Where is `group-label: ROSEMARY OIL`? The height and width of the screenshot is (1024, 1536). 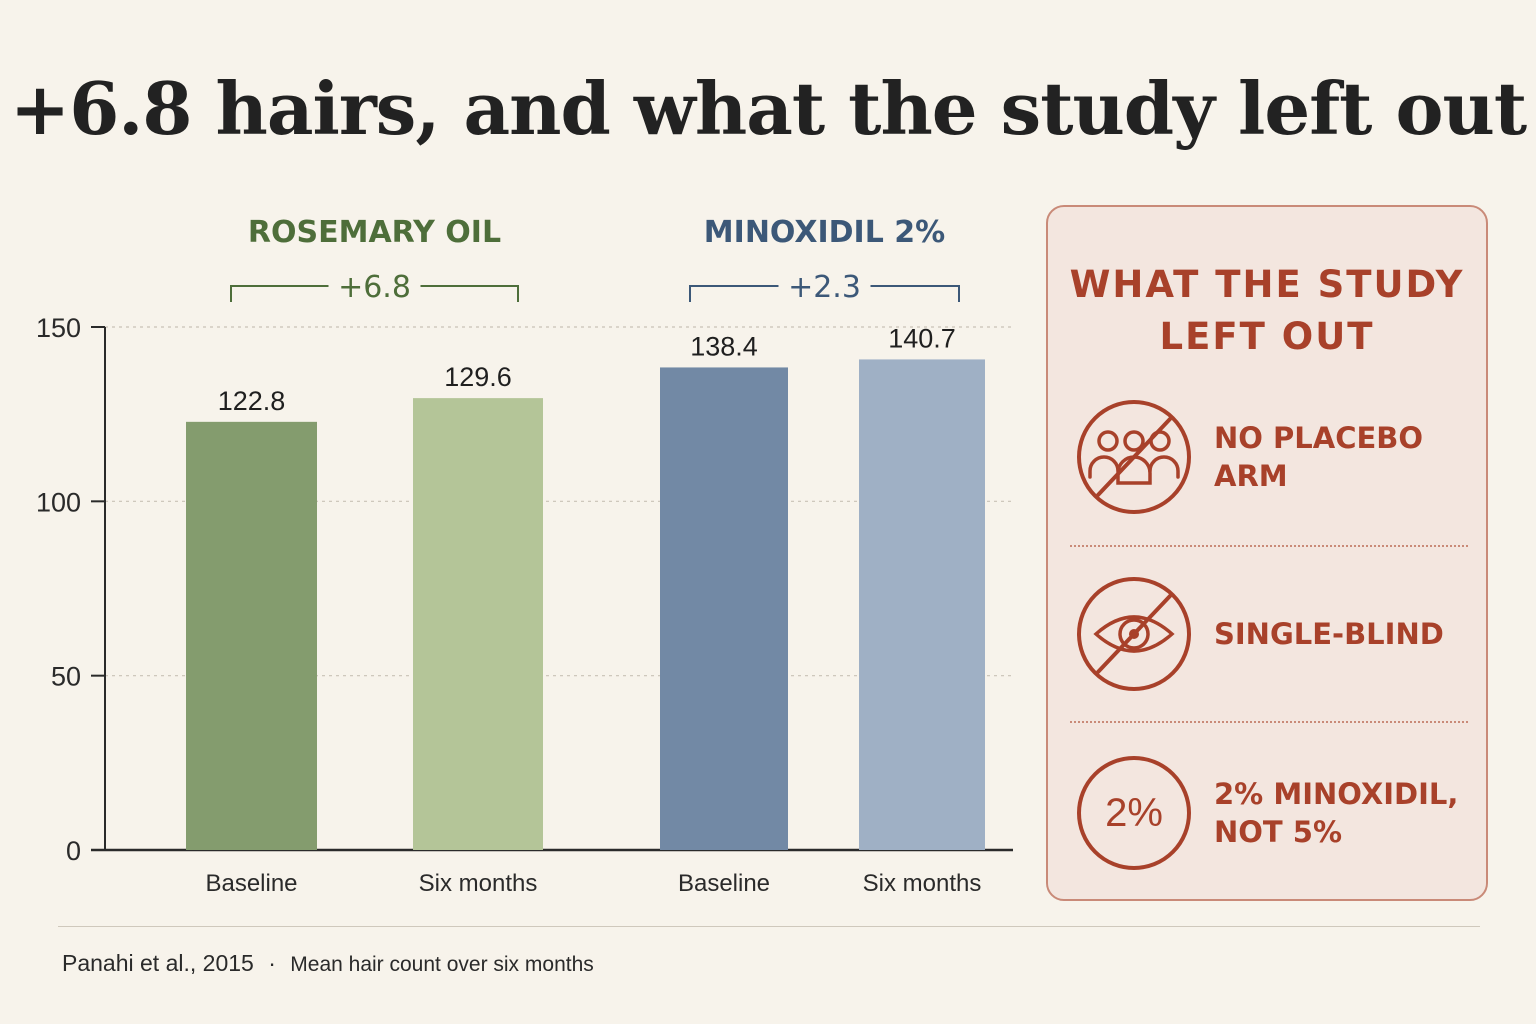 group-label: ROSEMARY OIL is located at coordinates (374, 232).